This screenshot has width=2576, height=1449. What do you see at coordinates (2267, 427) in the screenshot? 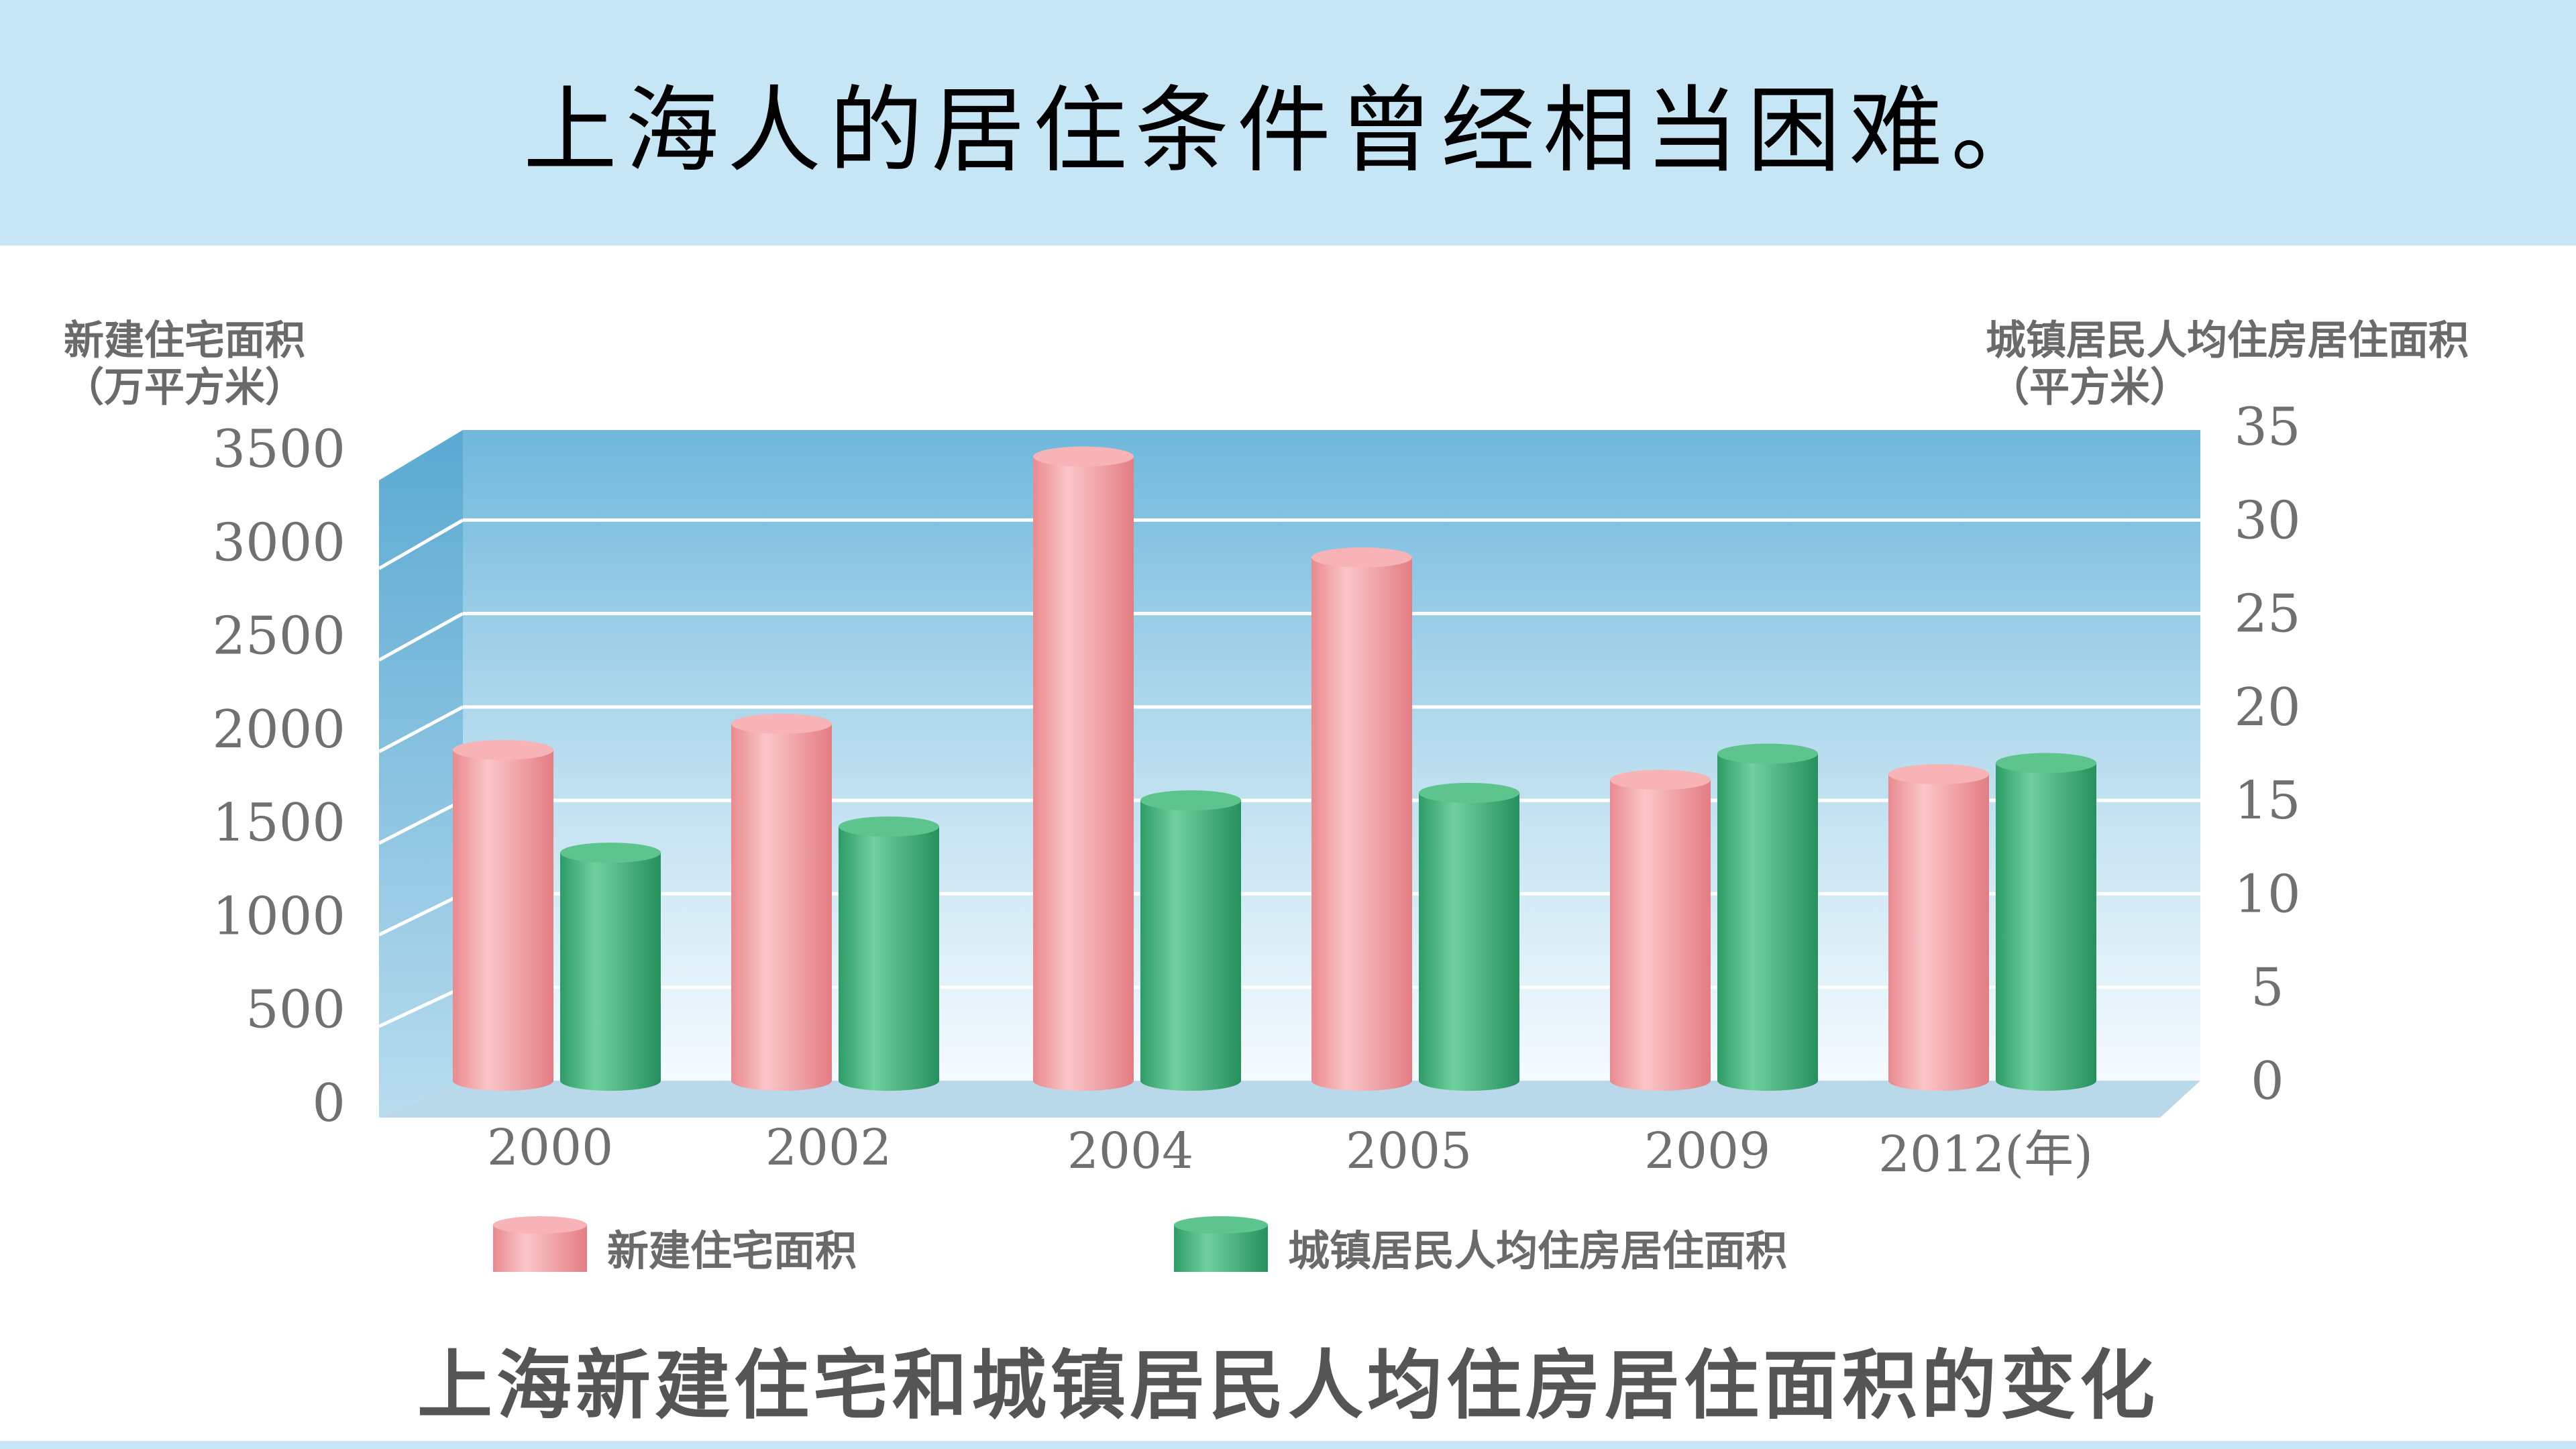
I see `right-tick-label: 35` at bounding box center [2267, 427].